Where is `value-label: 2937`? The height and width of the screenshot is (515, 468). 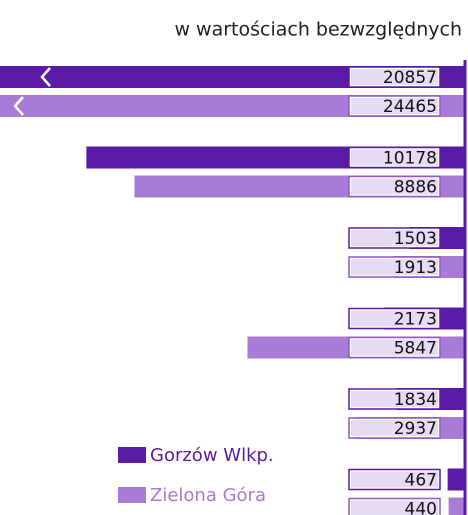 value-label: 2937 is located at coordinates (415, 429).